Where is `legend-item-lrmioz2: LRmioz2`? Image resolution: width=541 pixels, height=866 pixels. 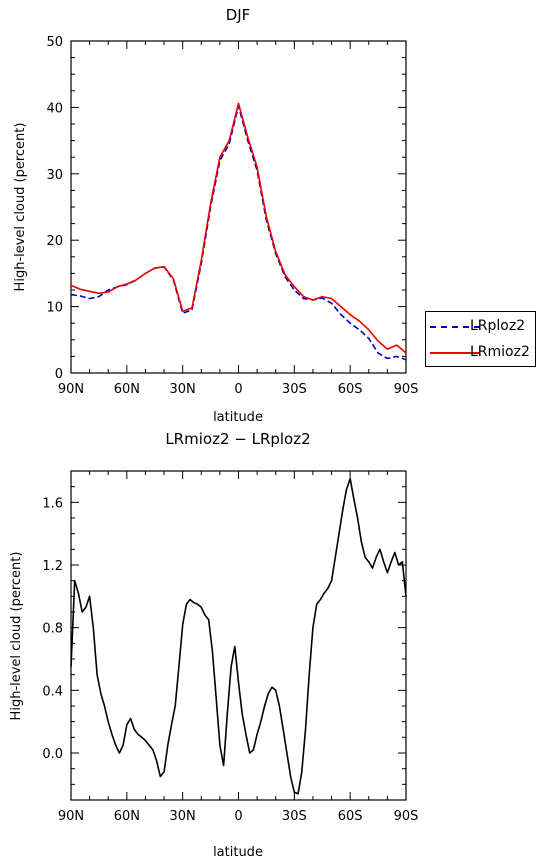 legend-item-lrmioz2: LRmioz2 is located at coordinates (481, 353).